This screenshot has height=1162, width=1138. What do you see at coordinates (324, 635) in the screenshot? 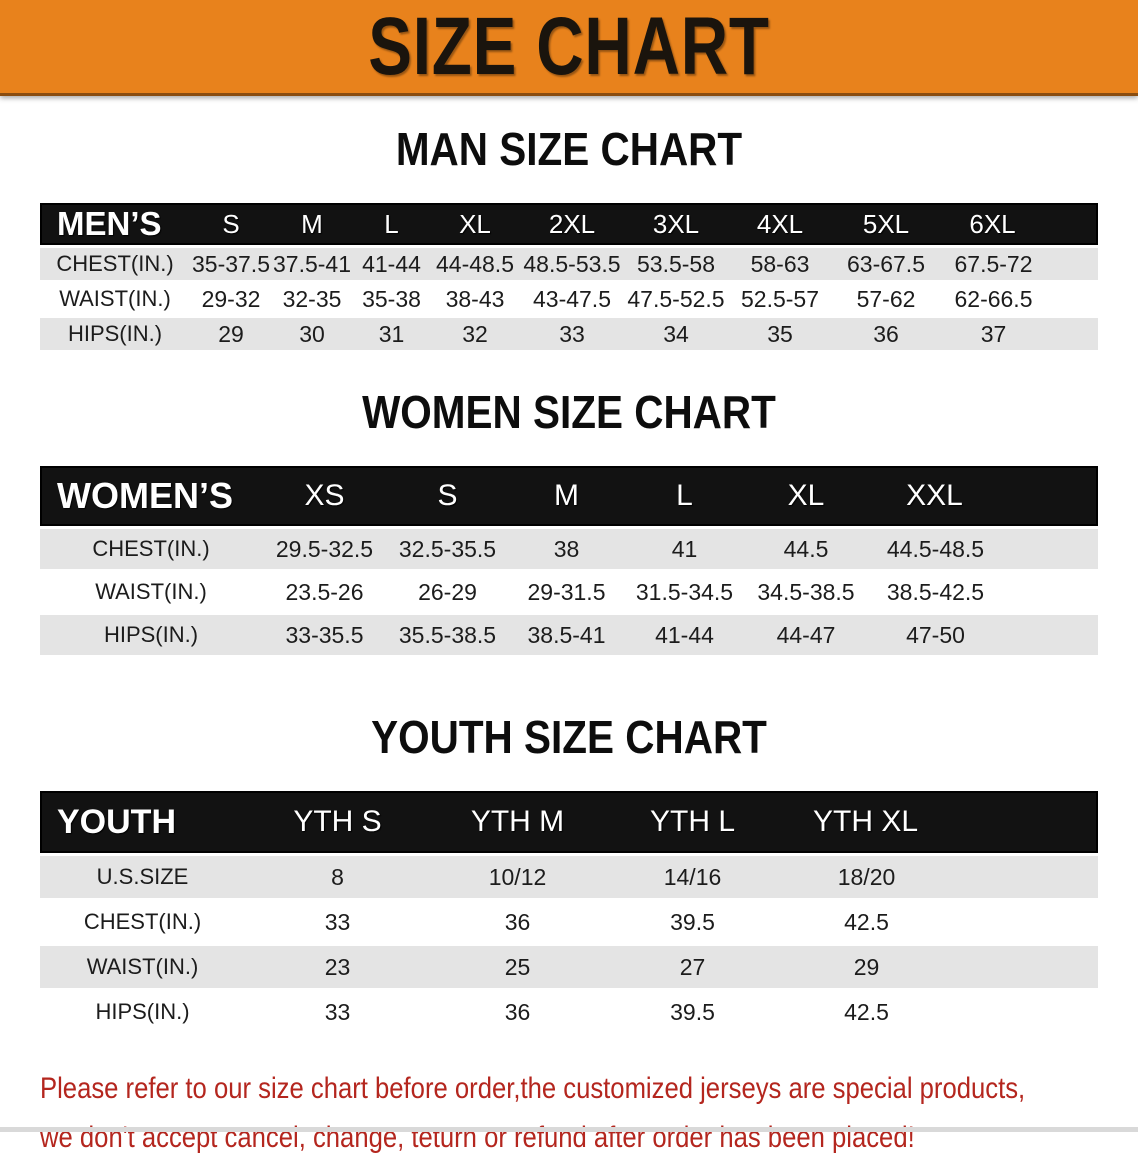
I see `cell: 33-35.5` at bounding box center [324, 635].